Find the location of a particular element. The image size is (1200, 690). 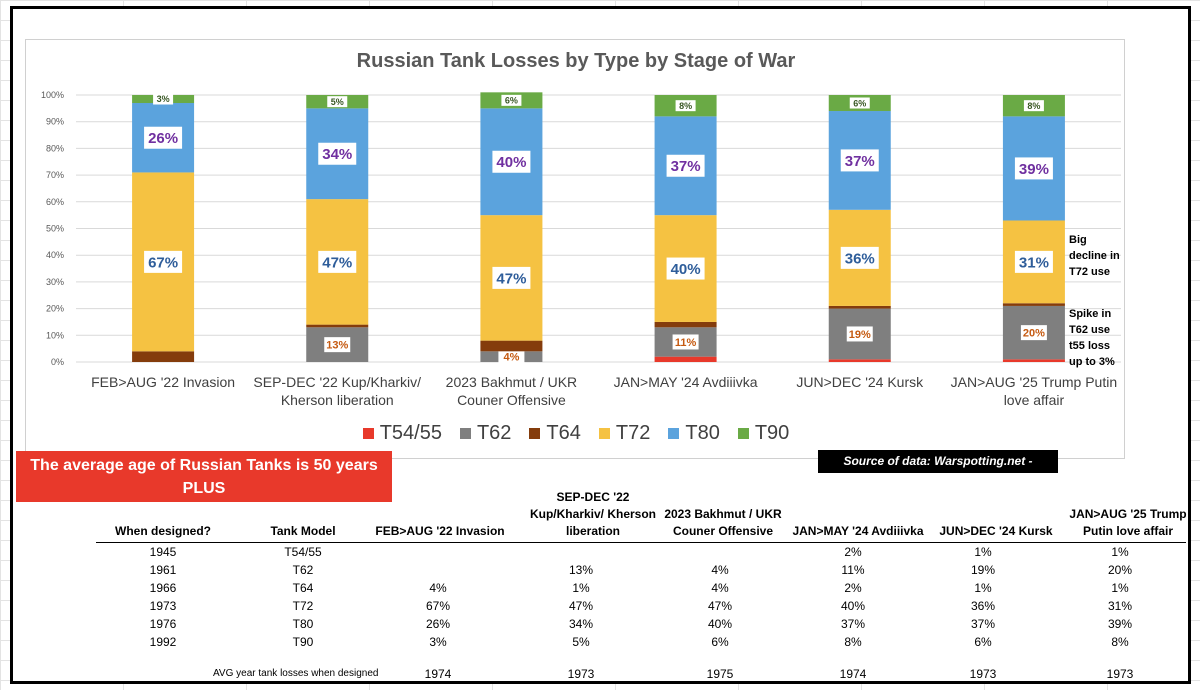

data-label: 36% is located at coordinates (860, 258).